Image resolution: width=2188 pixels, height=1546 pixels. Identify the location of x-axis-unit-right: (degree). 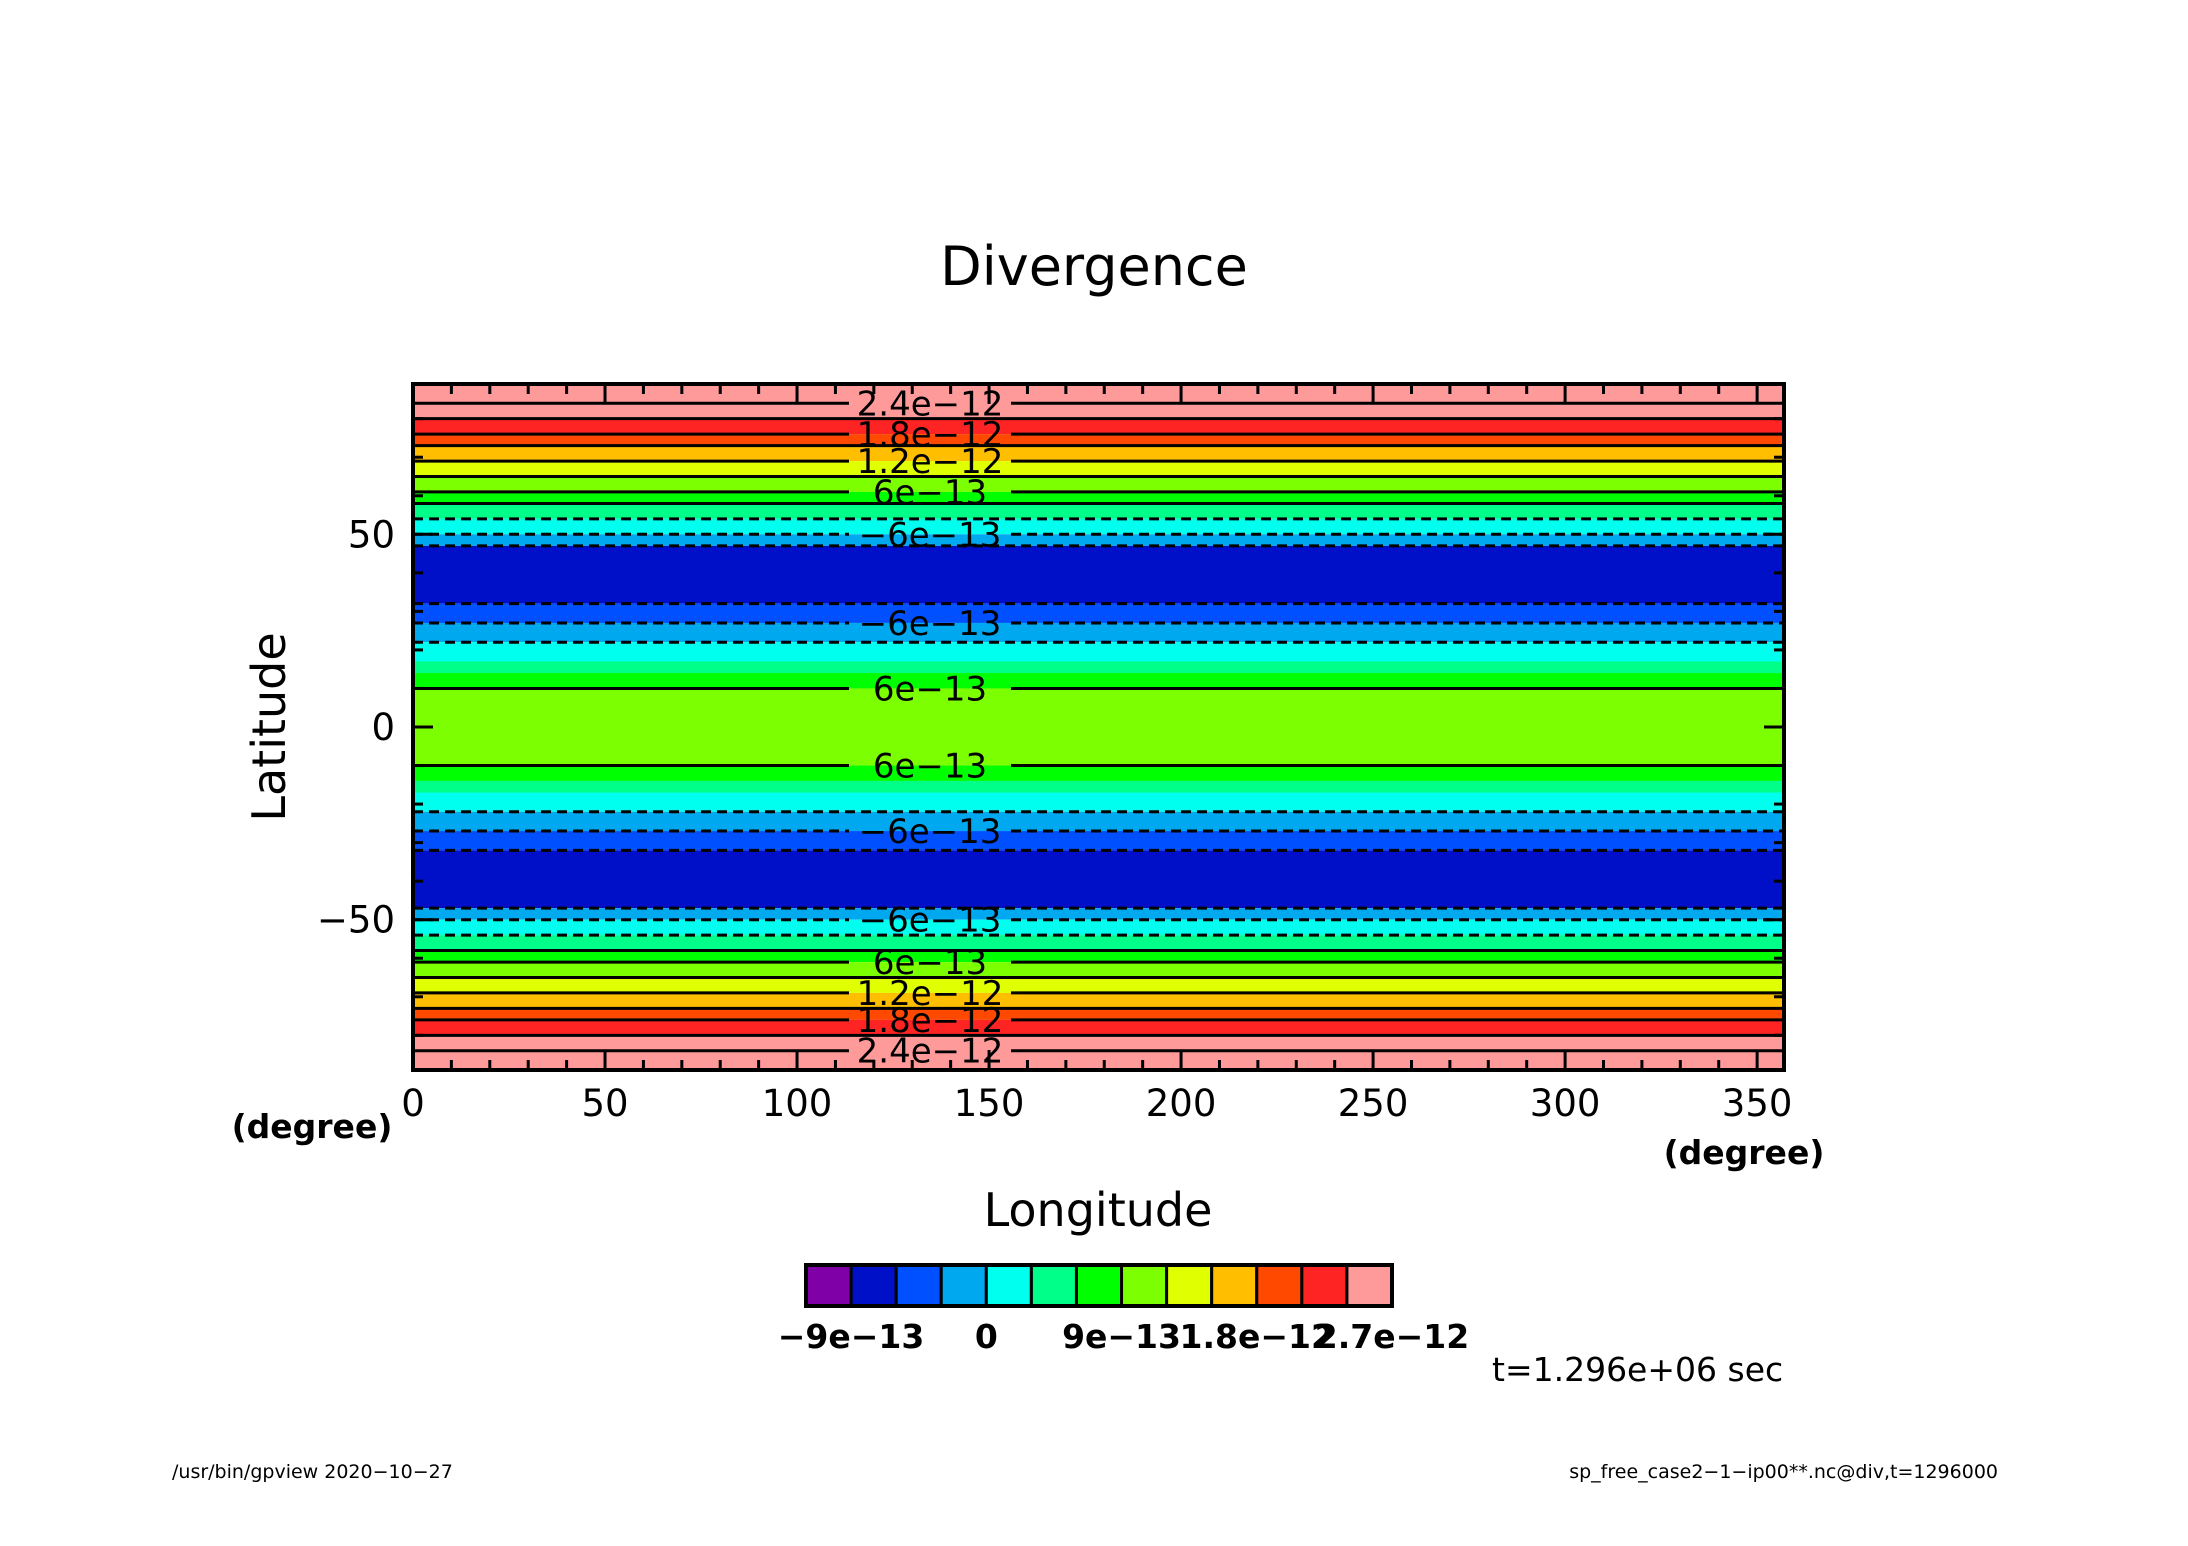
(1744, 1152).